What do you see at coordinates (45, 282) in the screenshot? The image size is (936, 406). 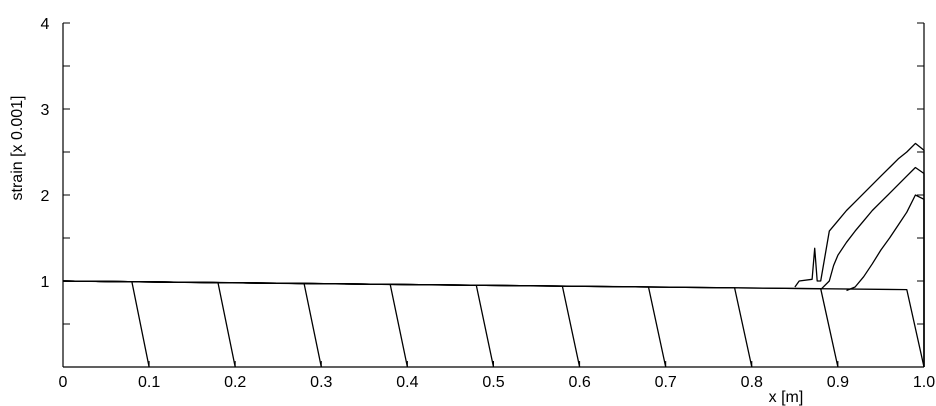 I see `y-tick-label: 1` at bounding box center [45, 282].